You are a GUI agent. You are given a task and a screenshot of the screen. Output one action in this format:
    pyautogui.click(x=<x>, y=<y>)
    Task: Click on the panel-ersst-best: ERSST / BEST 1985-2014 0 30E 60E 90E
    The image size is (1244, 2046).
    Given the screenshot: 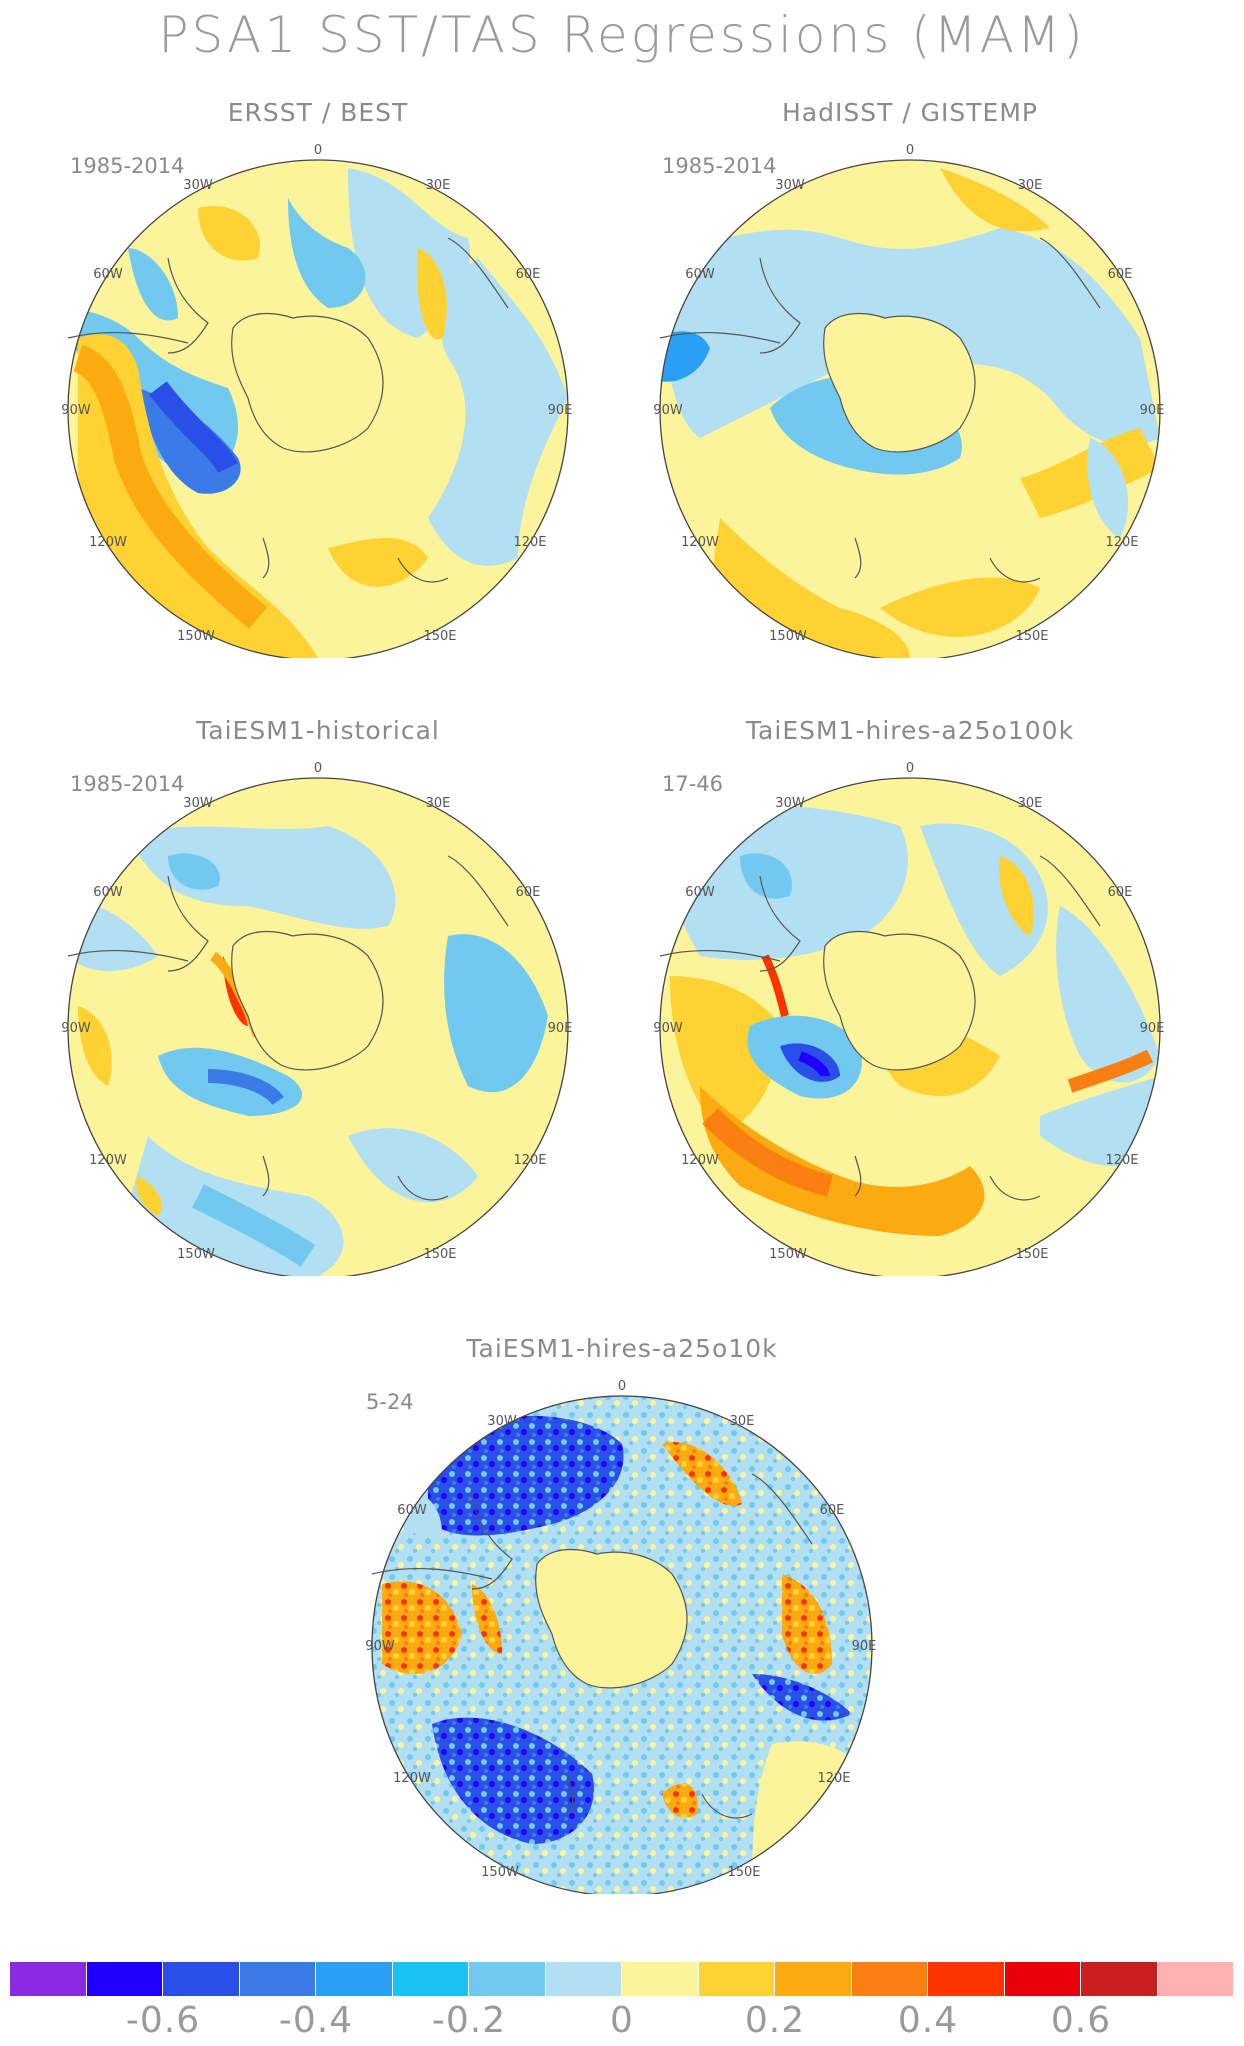 What is the action you would take?
    pyautogui.click(x=318, y=378)
    